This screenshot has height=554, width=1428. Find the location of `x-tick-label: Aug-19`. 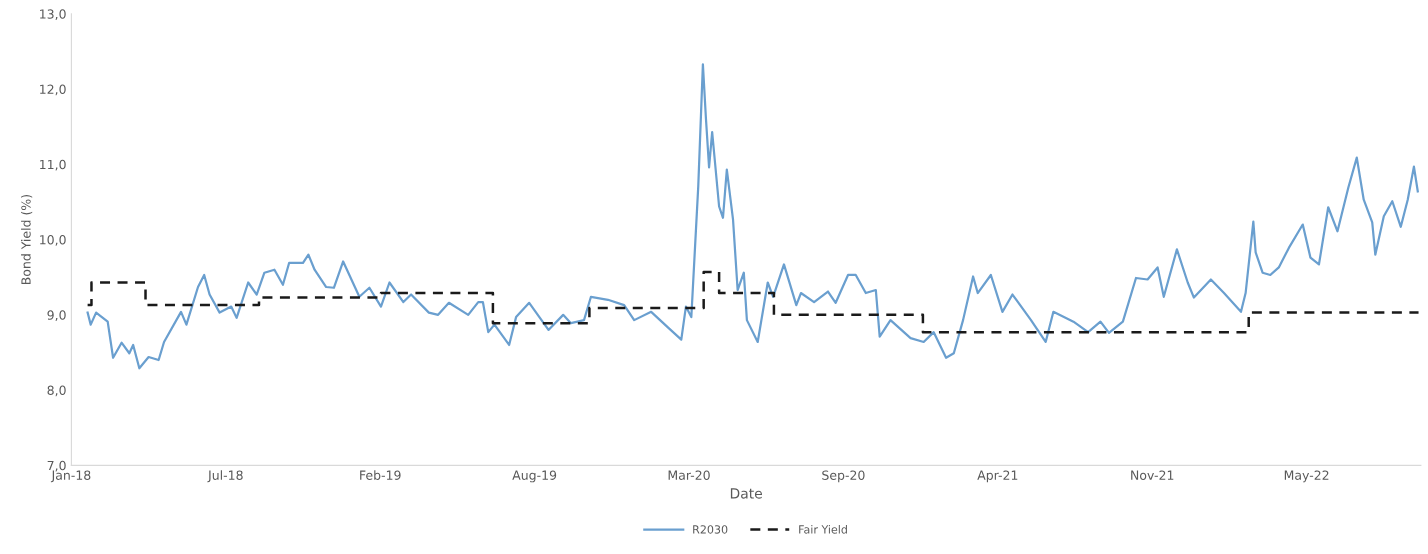

x-tick-label: Aug-19 is located at coordinates (534, 476).